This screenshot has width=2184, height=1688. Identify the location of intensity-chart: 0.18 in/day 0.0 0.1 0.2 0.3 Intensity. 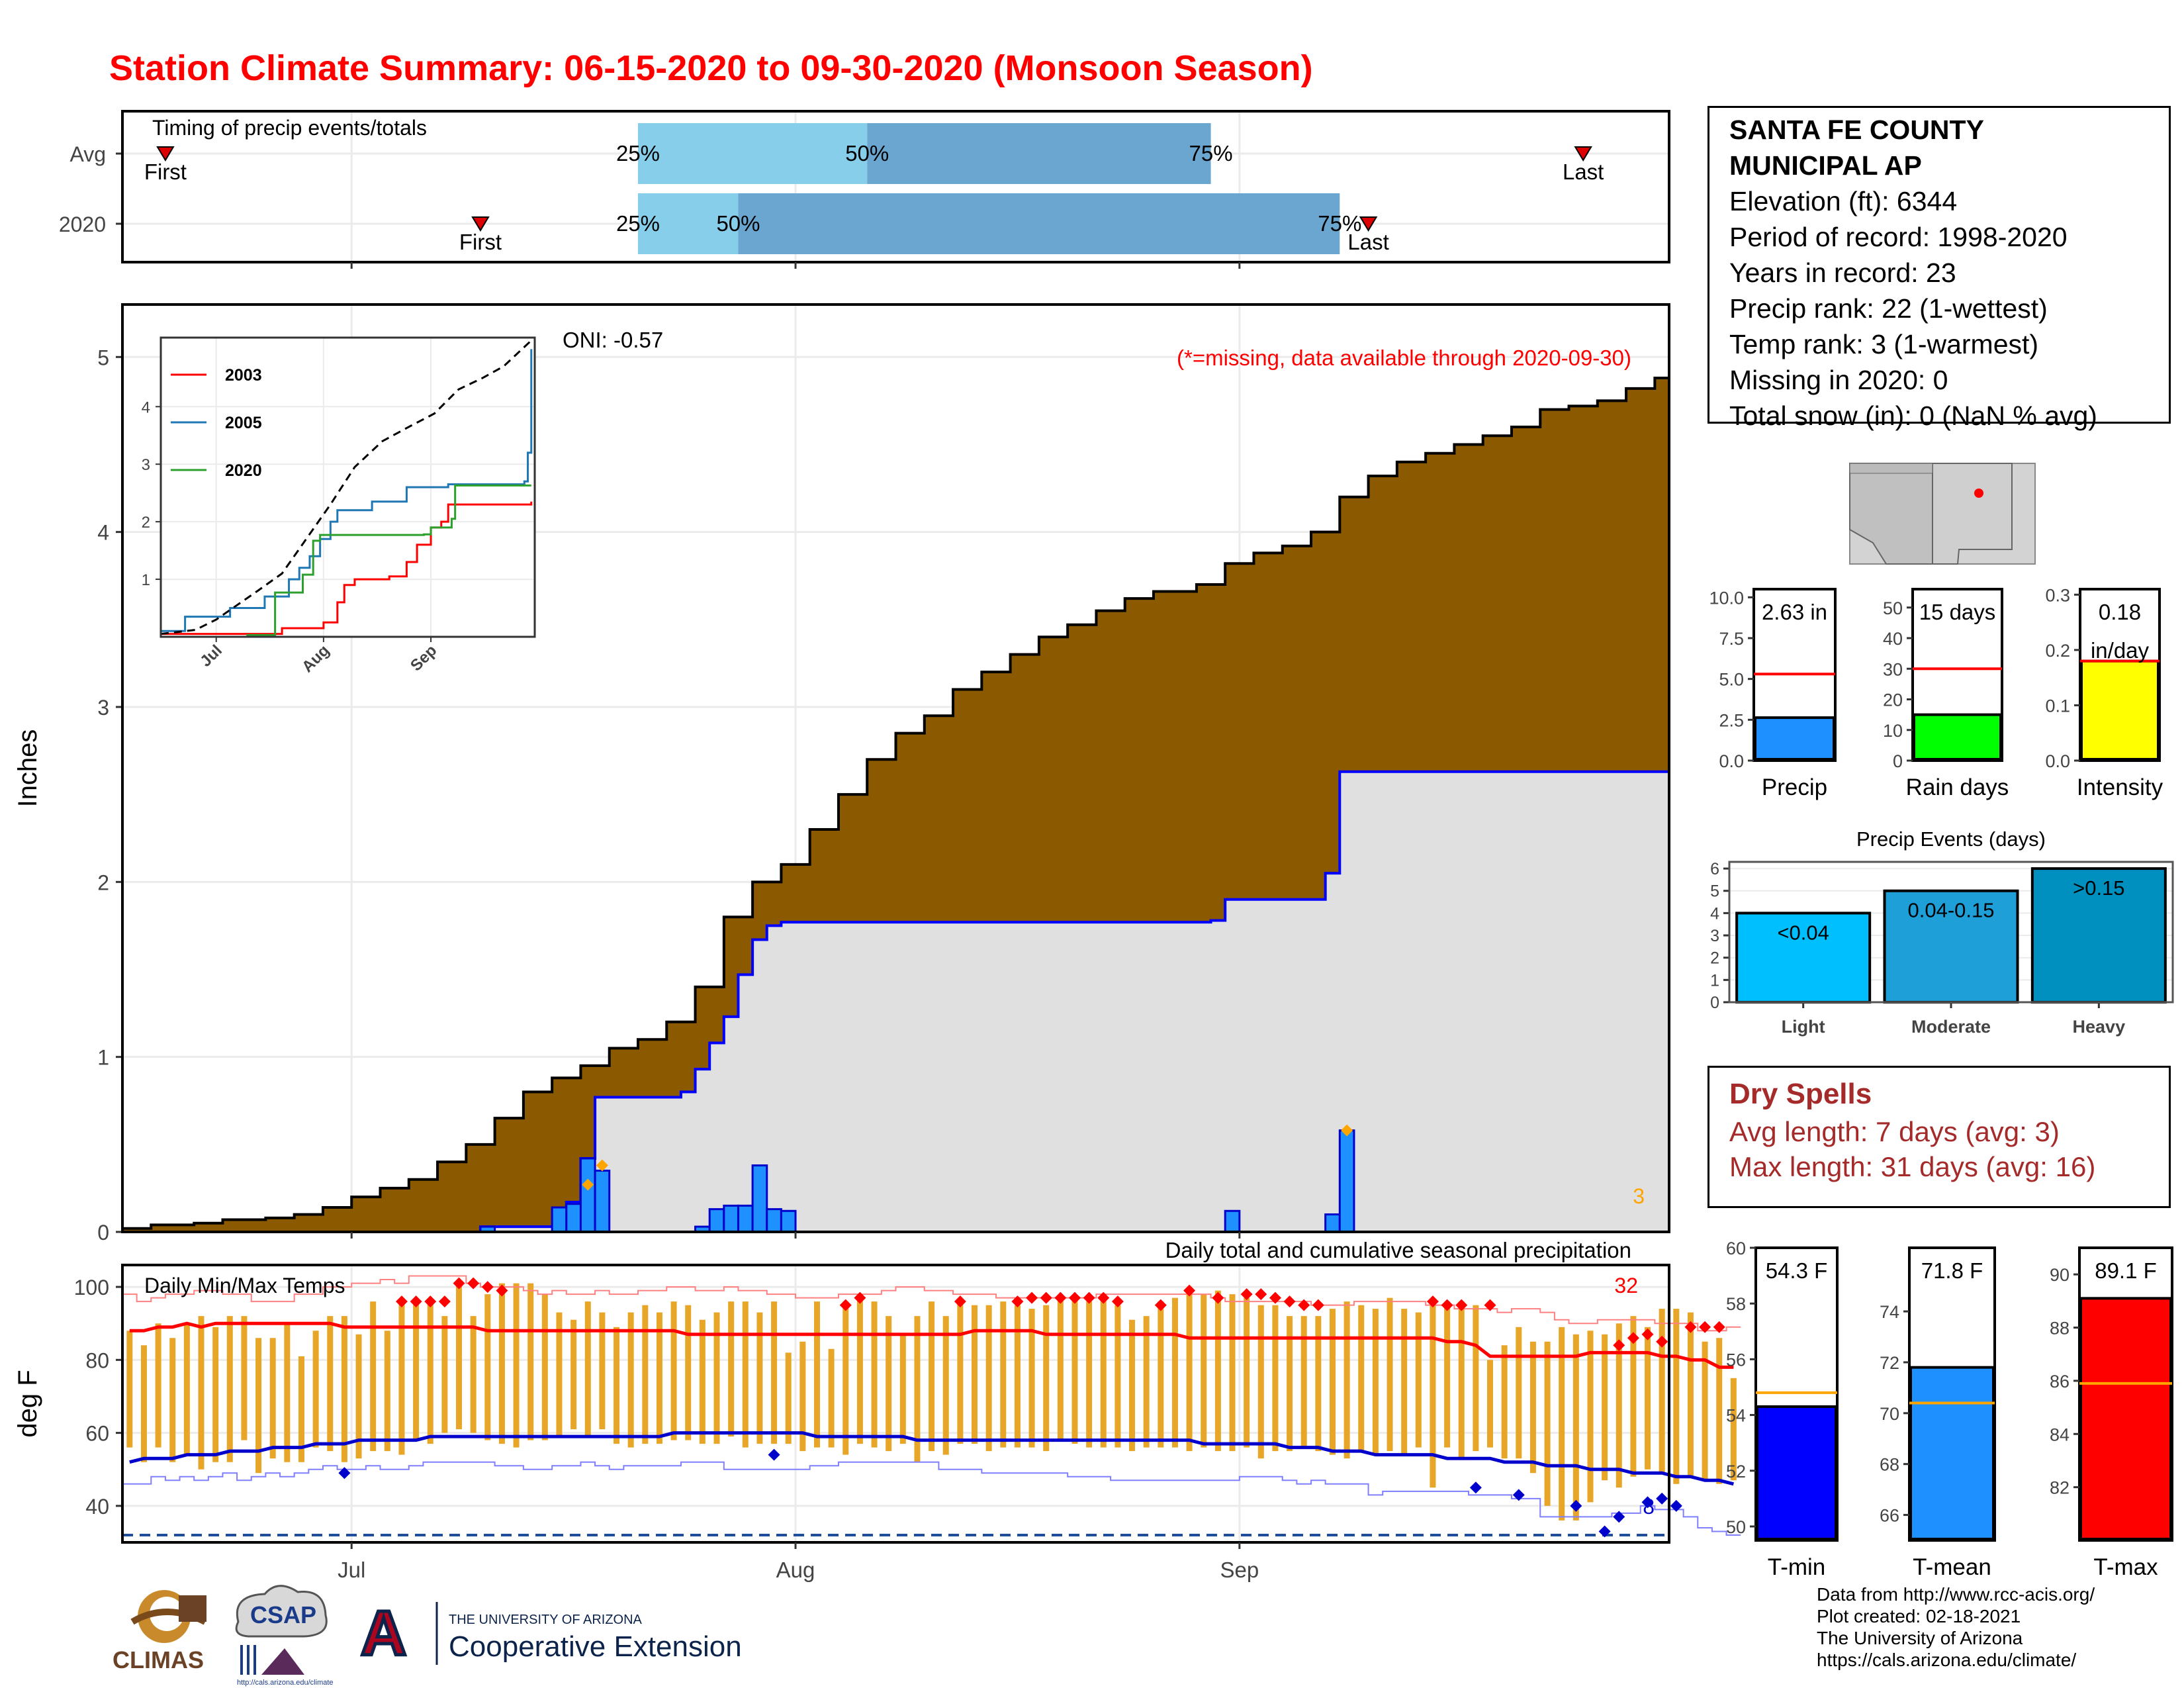
(2104, 692).